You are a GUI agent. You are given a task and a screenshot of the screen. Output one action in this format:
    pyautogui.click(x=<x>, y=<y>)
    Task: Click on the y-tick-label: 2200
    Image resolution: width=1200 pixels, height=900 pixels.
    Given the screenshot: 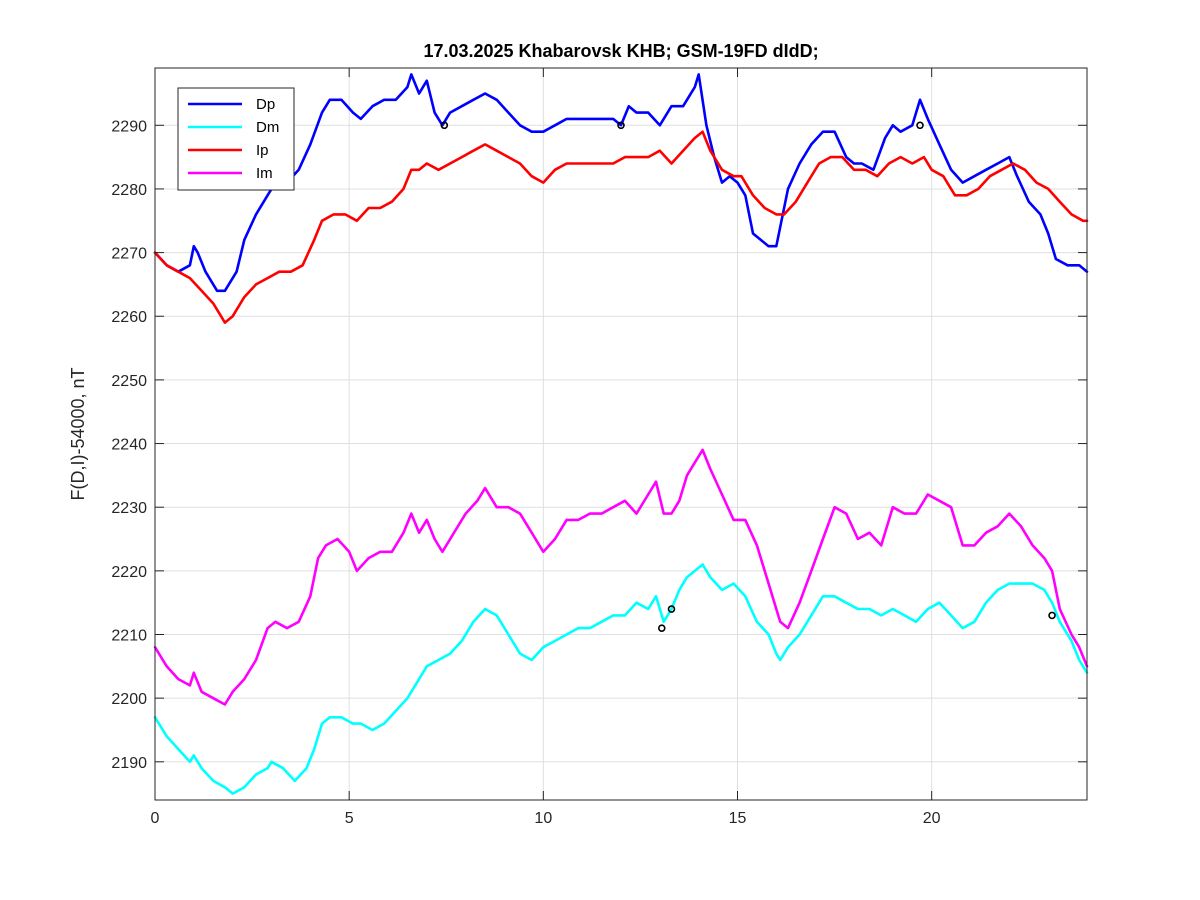 What is the action you would take?
    pyautogui.click(x=129, y=699)
    